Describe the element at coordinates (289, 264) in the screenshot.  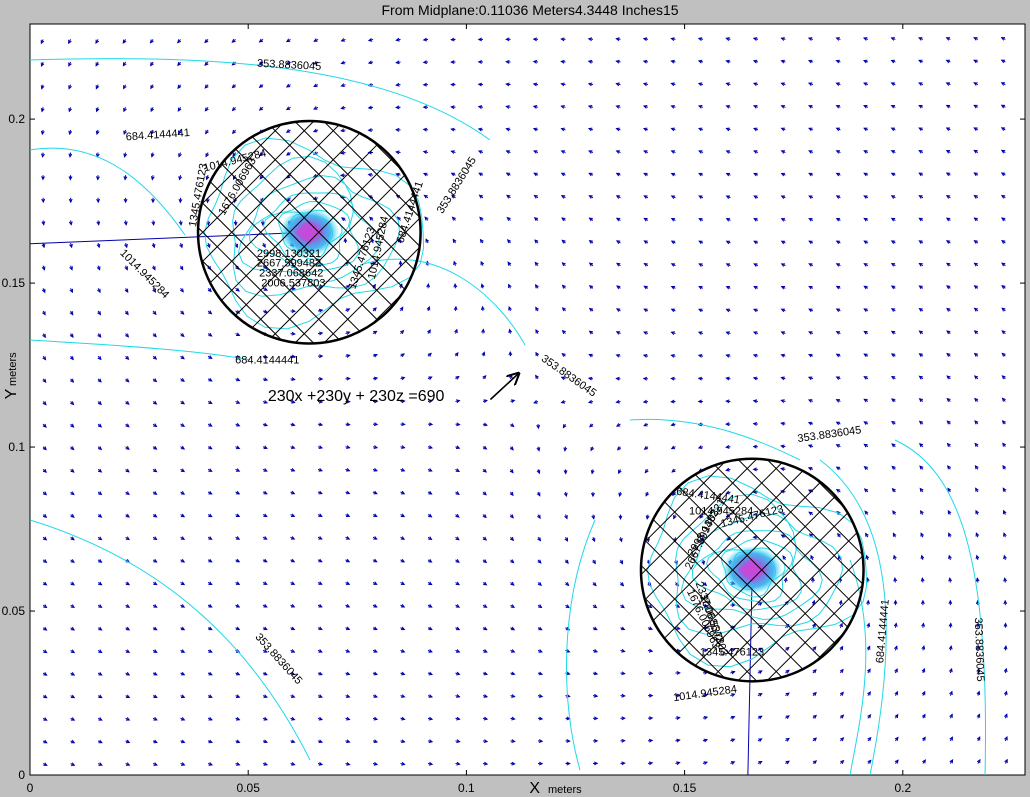
I see `contour-label: 2667.599482` at that location.